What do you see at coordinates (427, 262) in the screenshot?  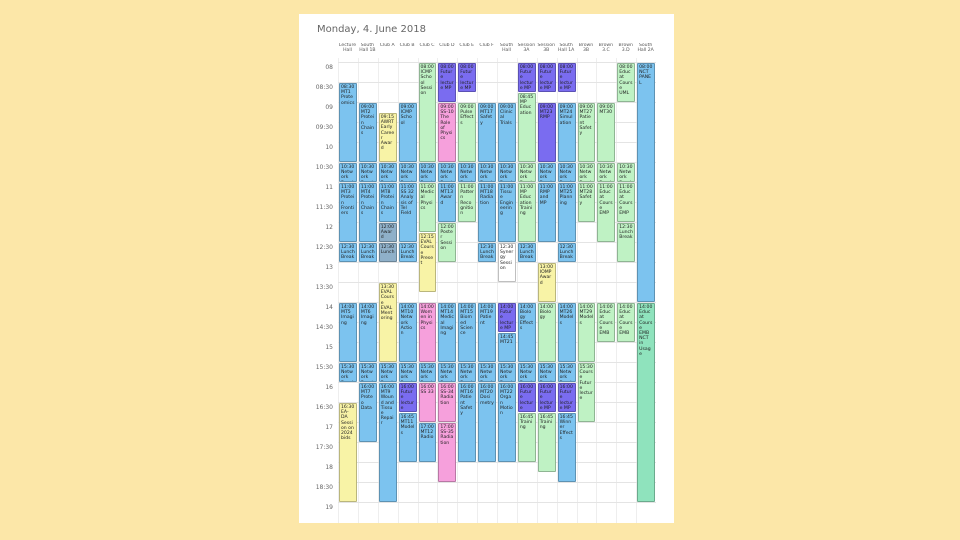 I see `event-block: 12:15 EVAL Course Preset` at bounding box center [427, 262].